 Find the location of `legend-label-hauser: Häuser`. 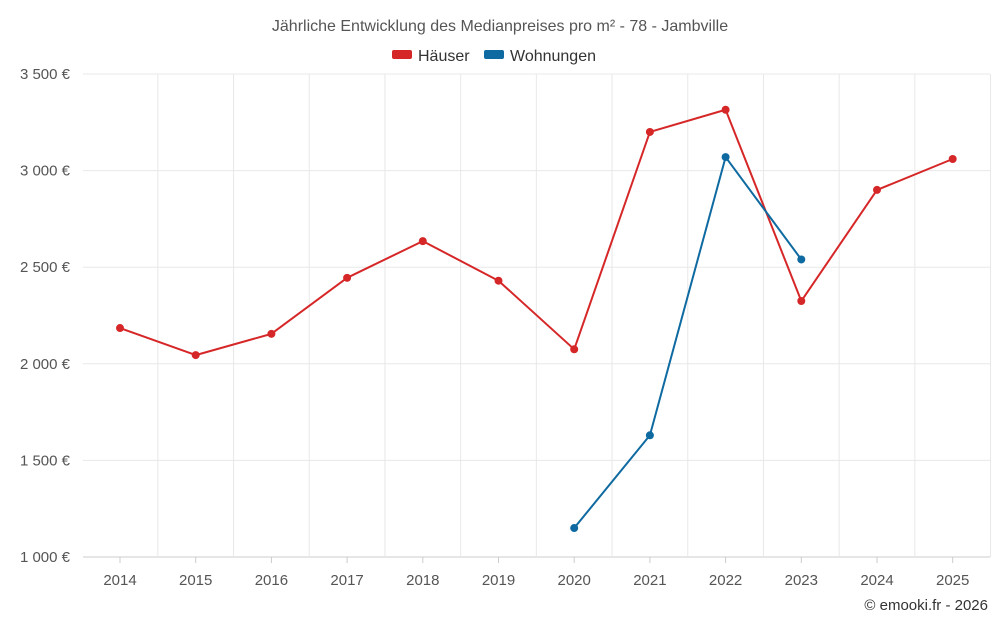

legend-label-hauser: Häuser is located at coordinates (444, 56).